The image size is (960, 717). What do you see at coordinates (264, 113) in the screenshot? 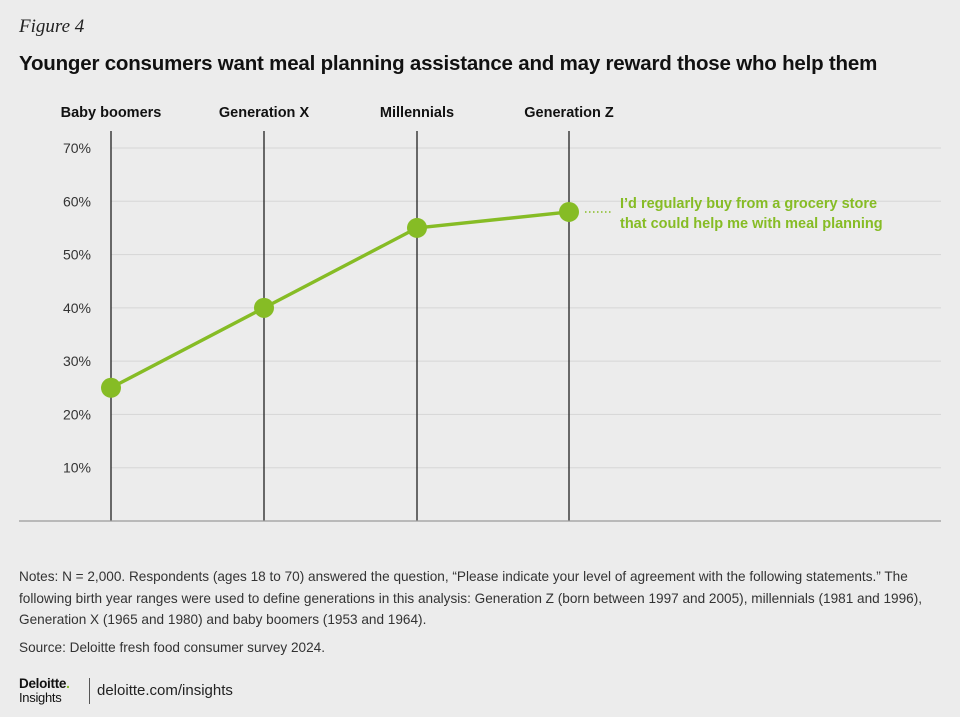
I see `category-label: Generation X` at bounding box center [264, 113].